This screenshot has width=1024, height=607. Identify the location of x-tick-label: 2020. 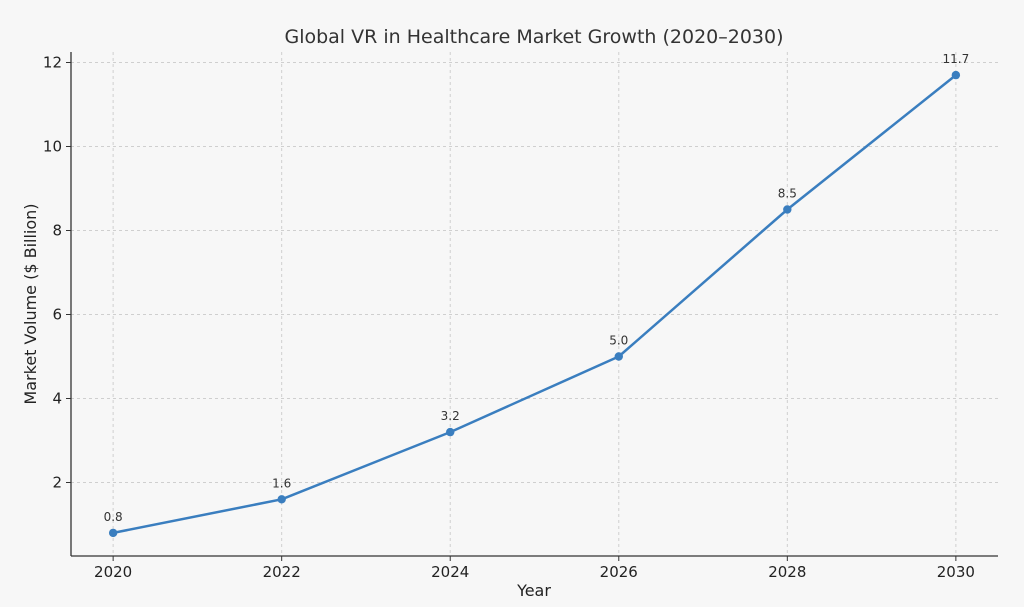
(113, 572).